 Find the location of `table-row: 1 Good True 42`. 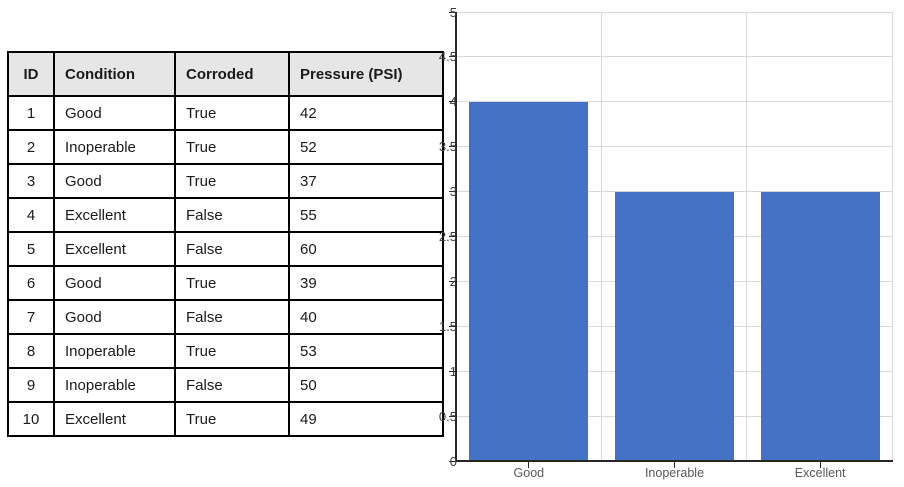

table-row: 1 Good True 42 is located at coordinates (225, 113).